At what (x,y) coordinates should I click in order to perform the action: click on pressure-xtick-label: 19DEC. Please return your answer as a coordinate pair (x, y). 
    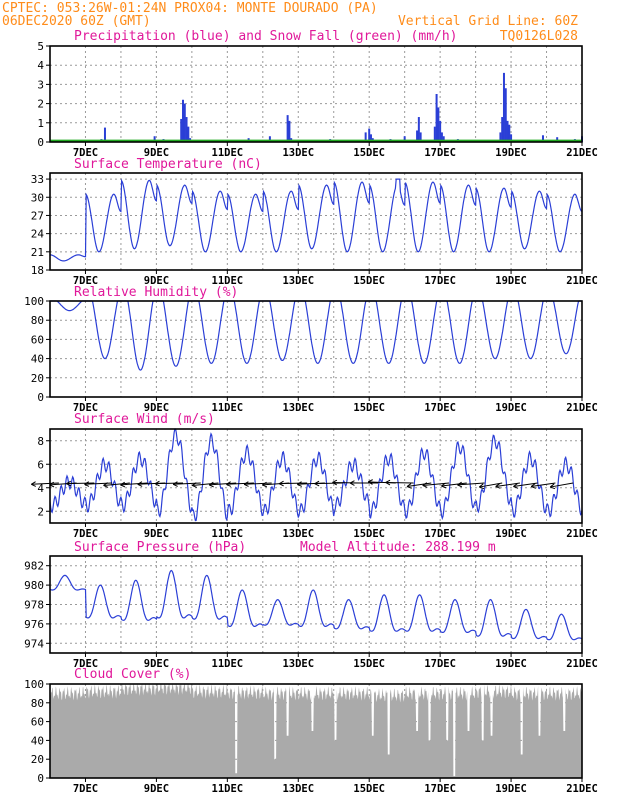
    Looking at the image, I should click on (511, 664).